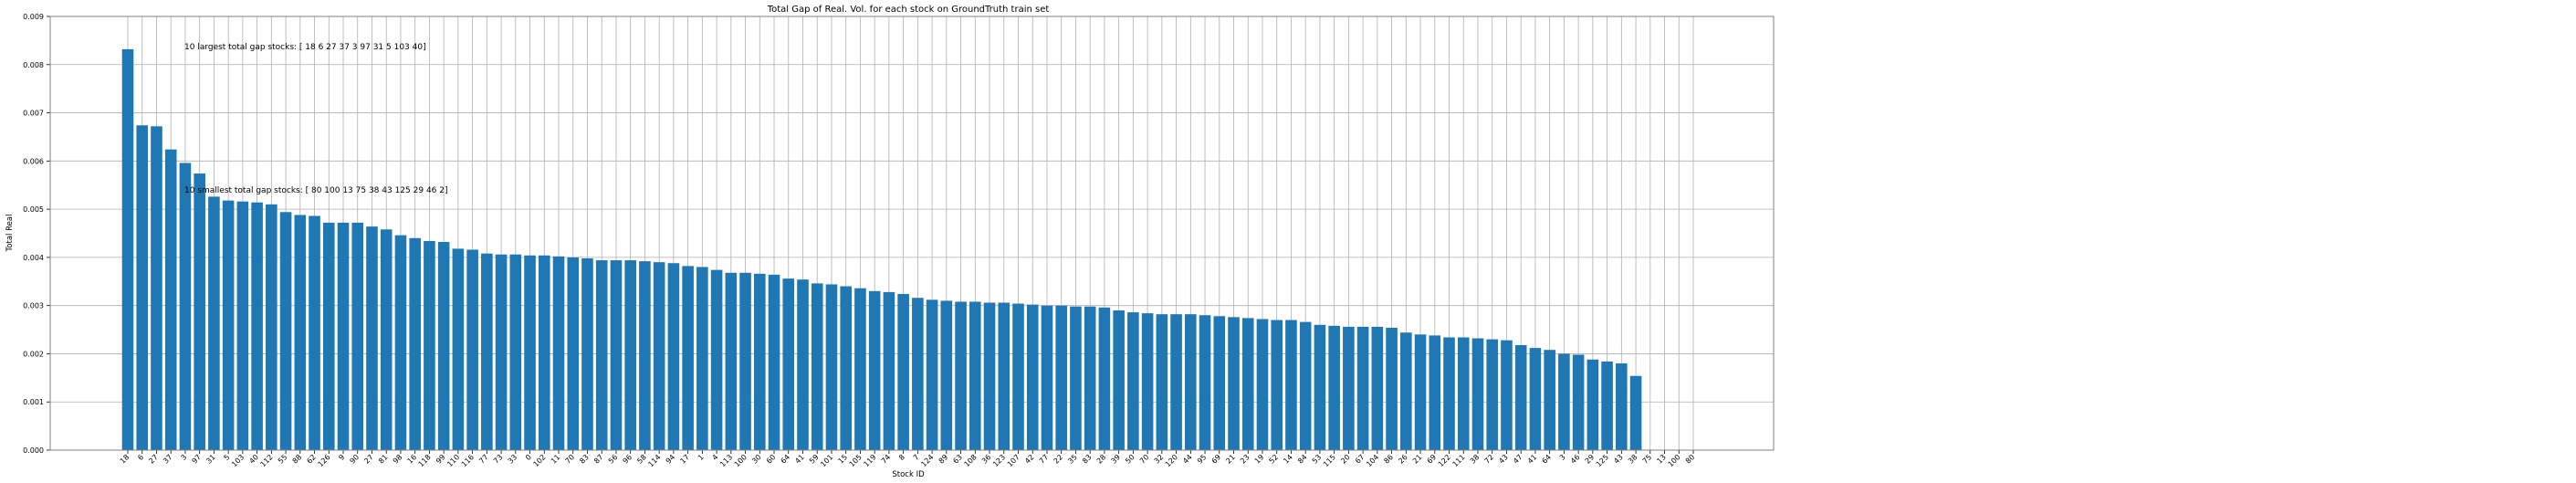  I want to click on x-tick-label: 21, so click(1231, 459).